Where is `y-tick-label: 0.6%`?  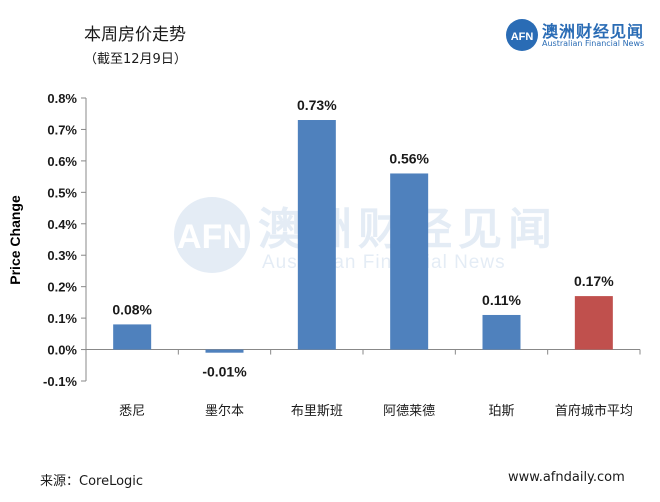
y-tick-label: 0.6% is located at coordinates (62, 161).